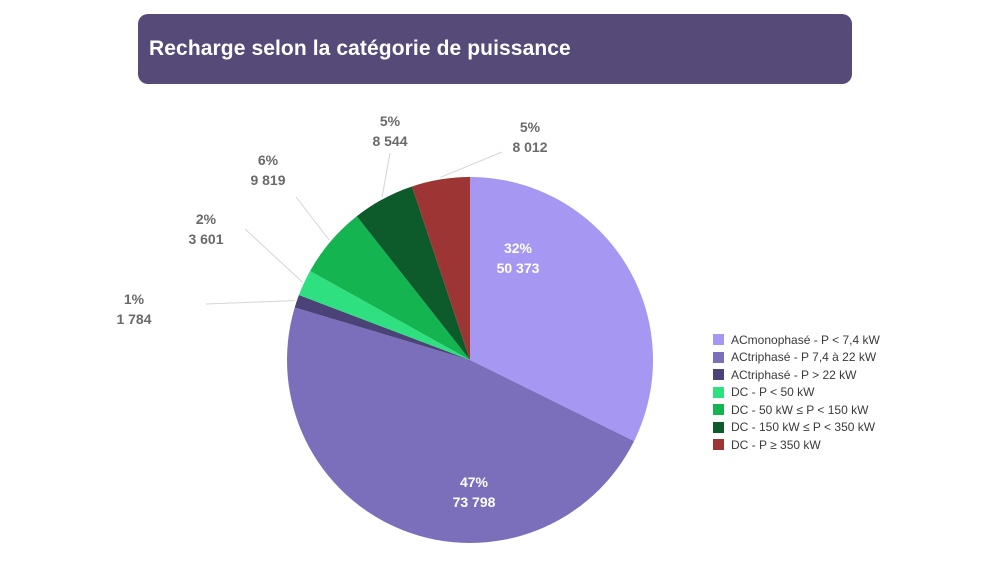 The width and height of the screenshot is (1000, 563). I want to click on chart-title: Recharge selon la catégorie de puissance, so click(360, 48).